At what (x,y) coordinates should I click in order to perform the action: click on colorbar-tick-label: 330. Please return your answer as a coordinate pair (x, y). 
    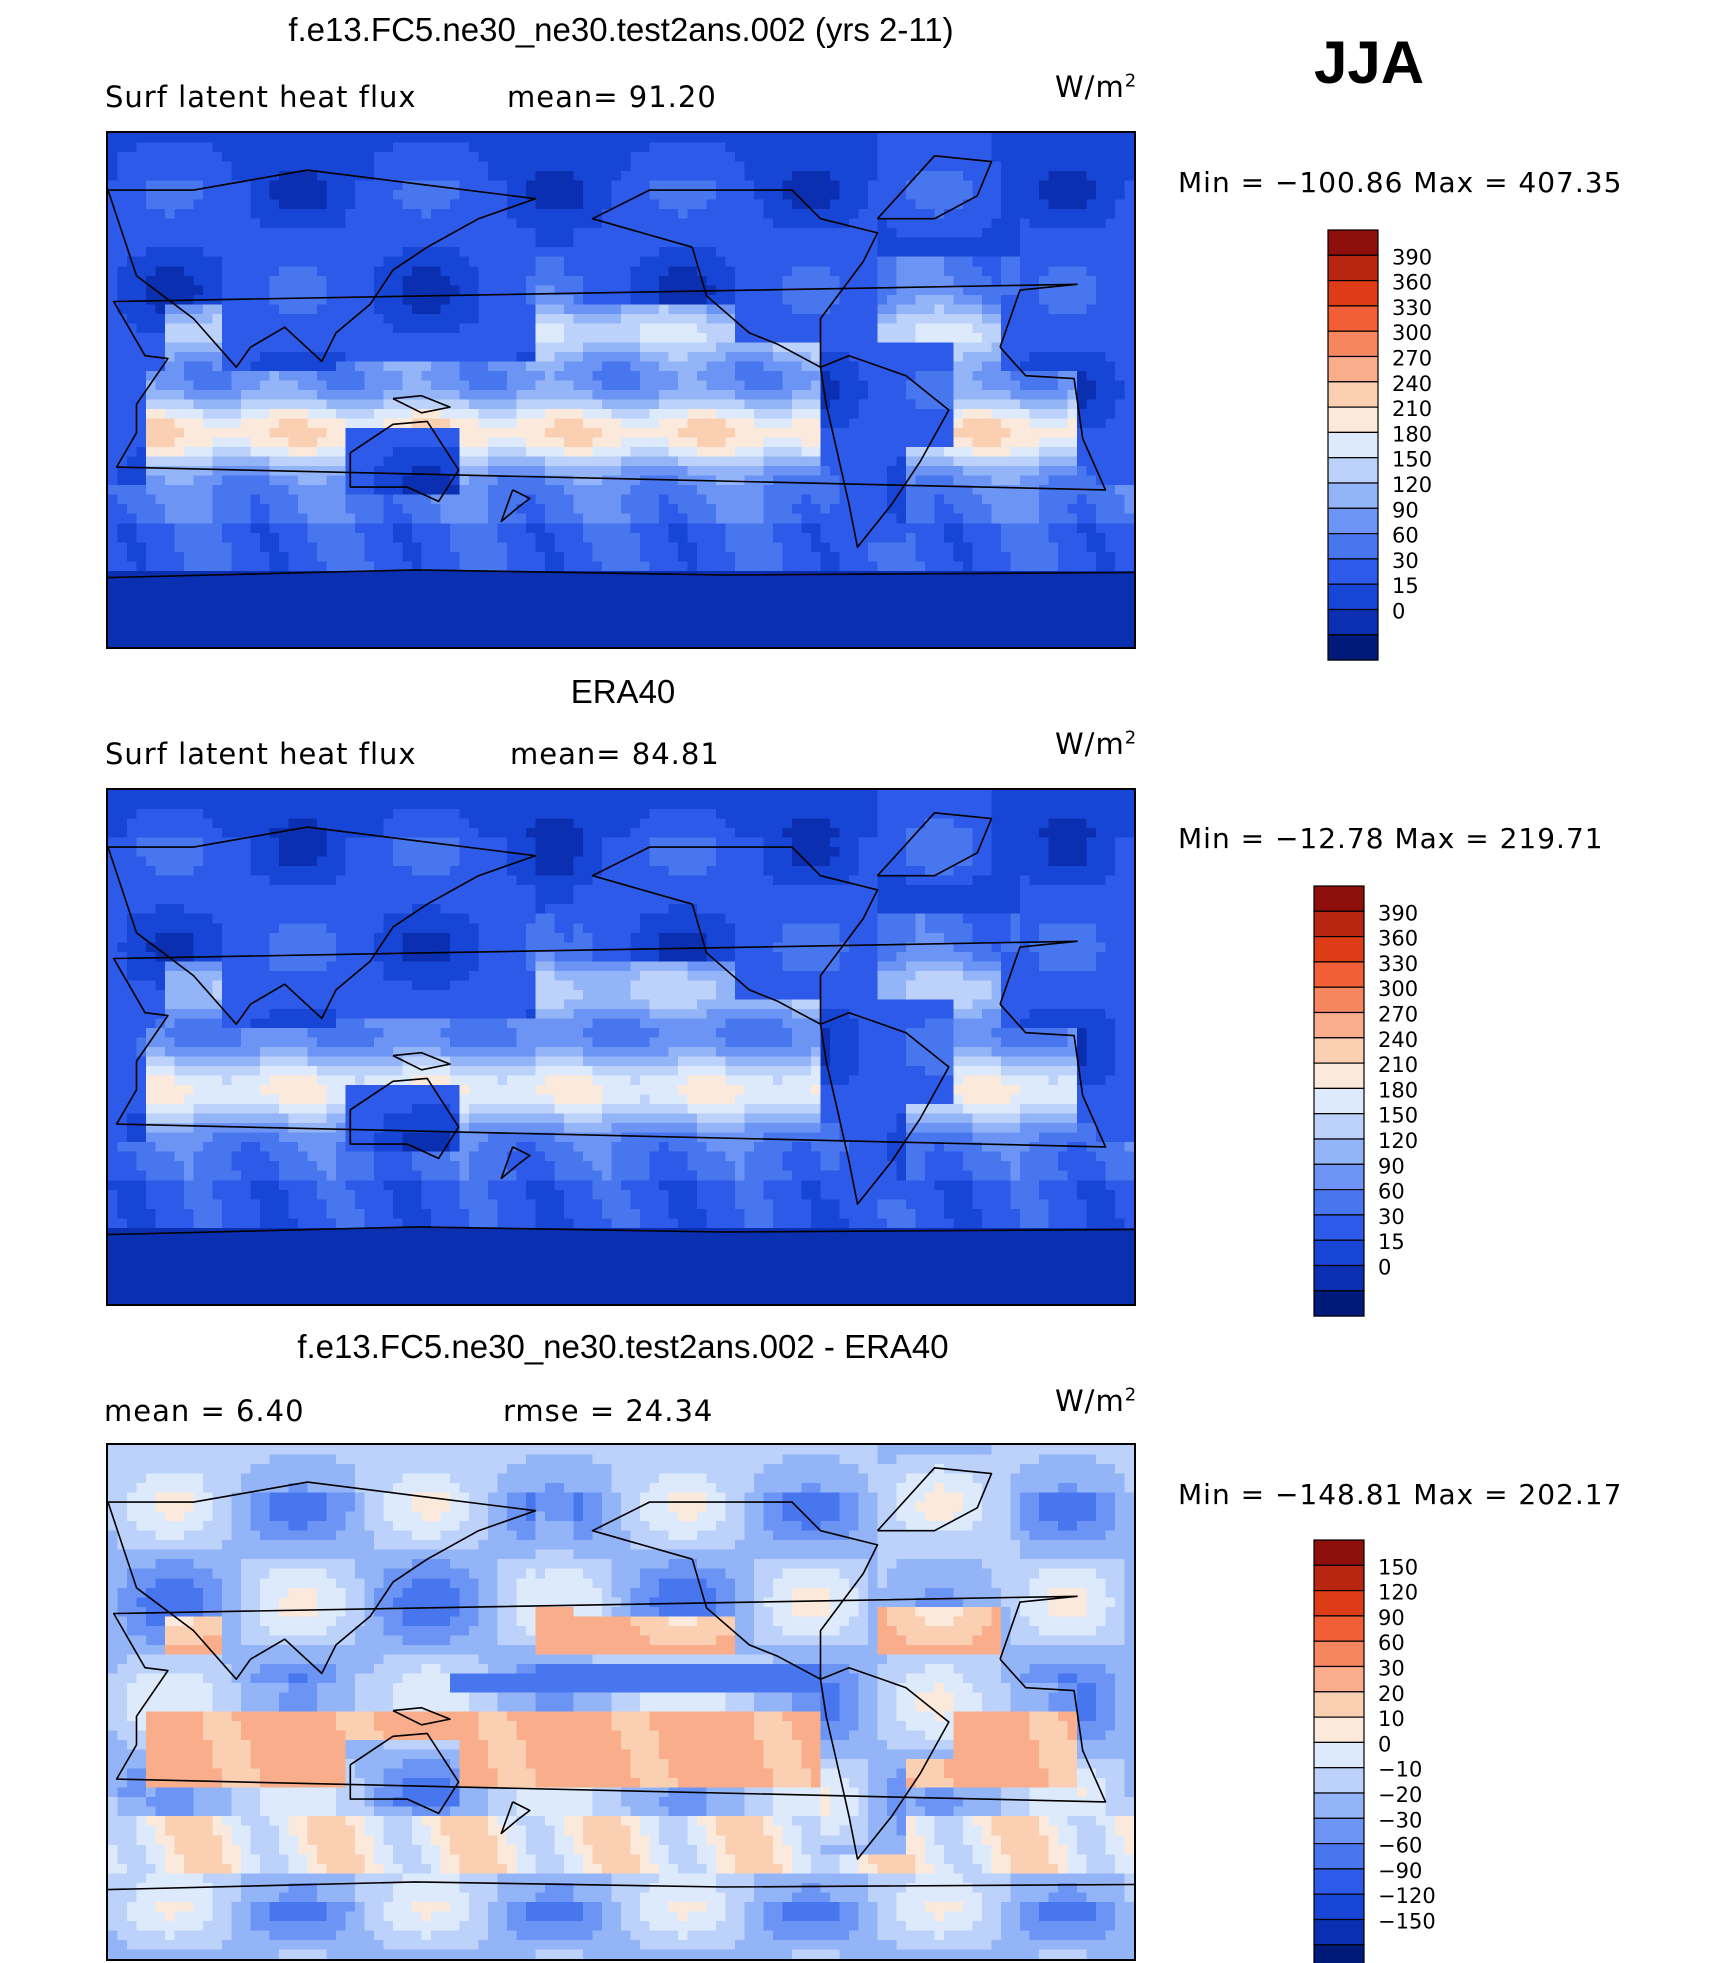
    Looking at the image, I should click on (1398, 964).